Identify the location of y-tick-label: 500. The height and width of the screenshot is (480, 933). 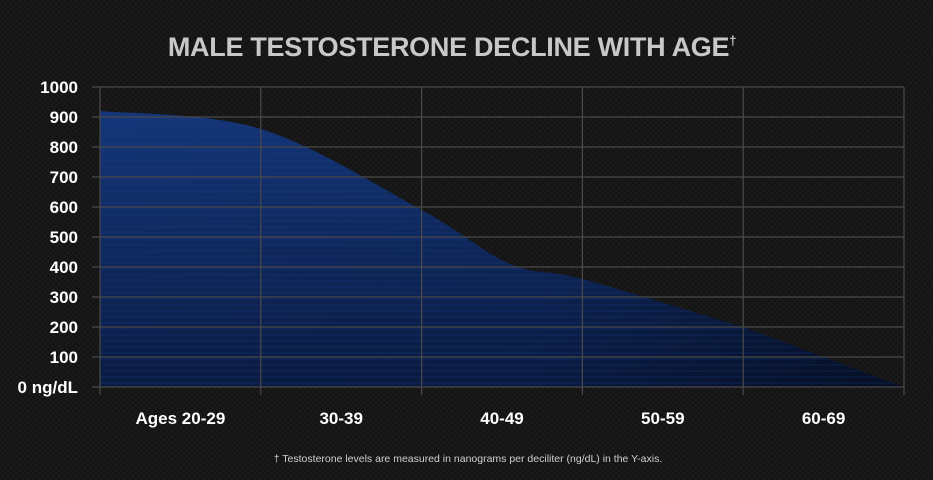
(64, 237).